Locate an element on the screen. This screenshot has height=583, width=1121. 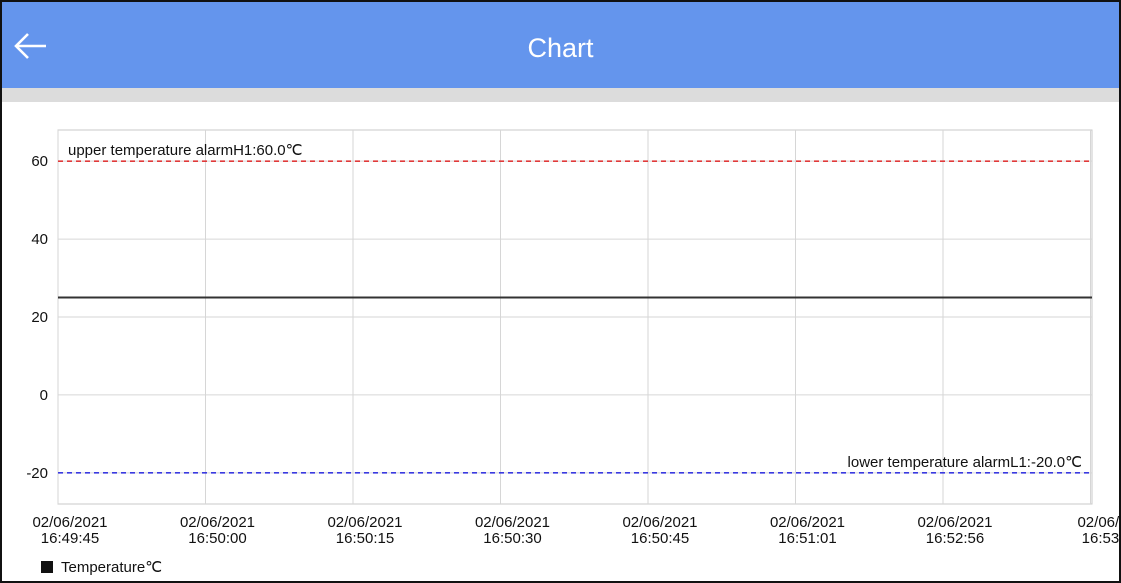
x-tick-label-date: 02/06/2 is located at coordinates (1098, 522).